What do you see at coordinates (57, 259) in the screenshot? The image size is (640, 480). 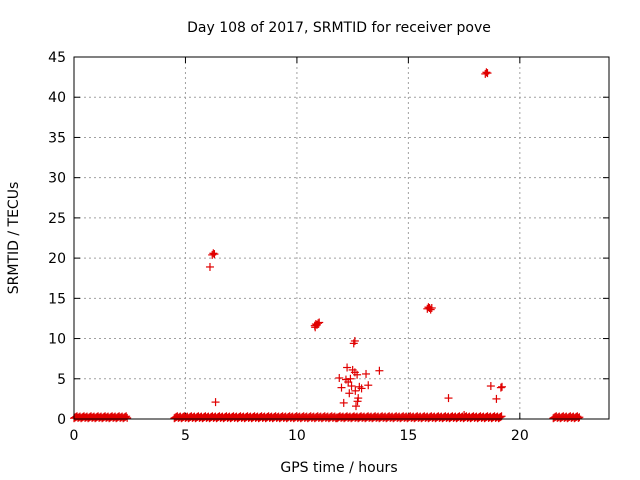 I see `y-tick-label-4: 20` at bounding box center [57, 259].